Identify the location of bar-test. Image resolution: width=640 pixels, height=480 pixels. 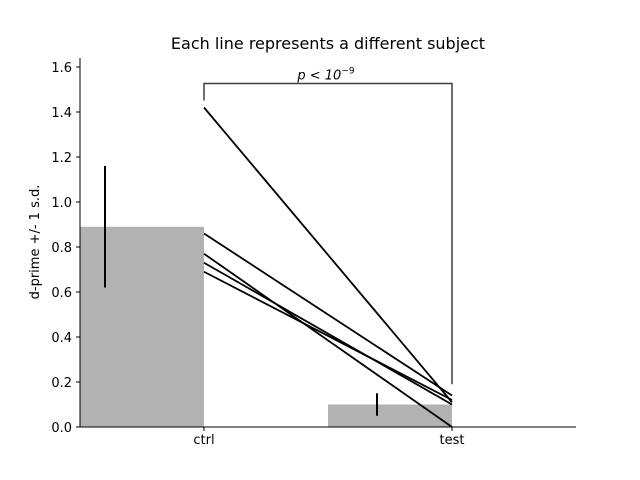
(390, 415).